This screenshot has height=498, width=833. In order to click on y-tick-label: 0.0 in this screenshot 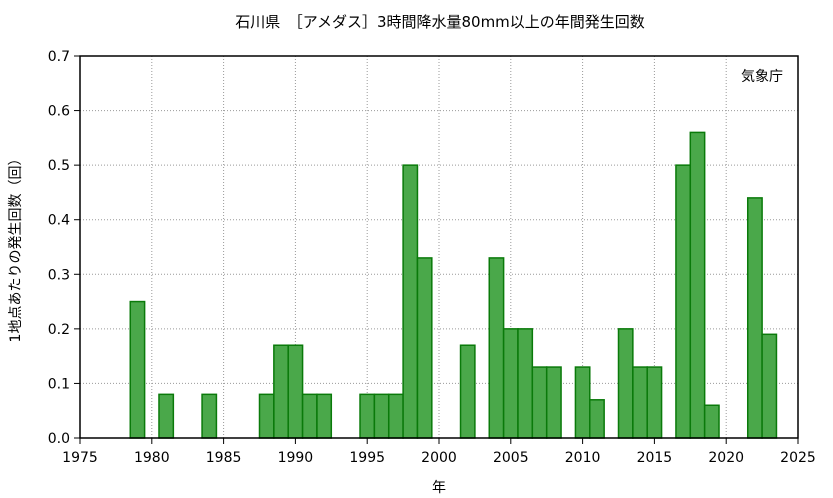, I will do `click(59, 439)`.